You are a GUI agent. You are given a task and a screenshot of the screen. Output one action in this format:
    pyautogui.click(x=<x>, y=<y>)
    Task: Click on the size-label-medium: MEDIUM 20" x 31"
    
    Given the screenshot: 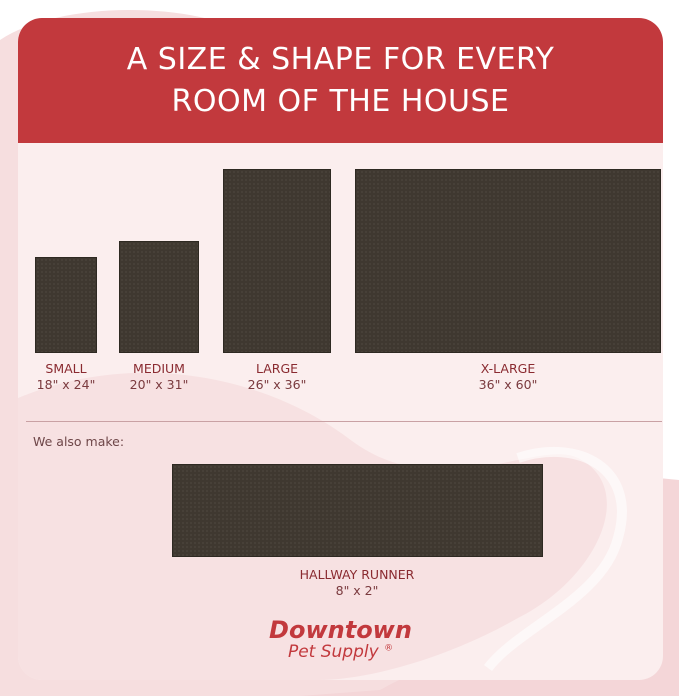 What is the action you would take?
    pyautogui.click(x=159, y=376)
    